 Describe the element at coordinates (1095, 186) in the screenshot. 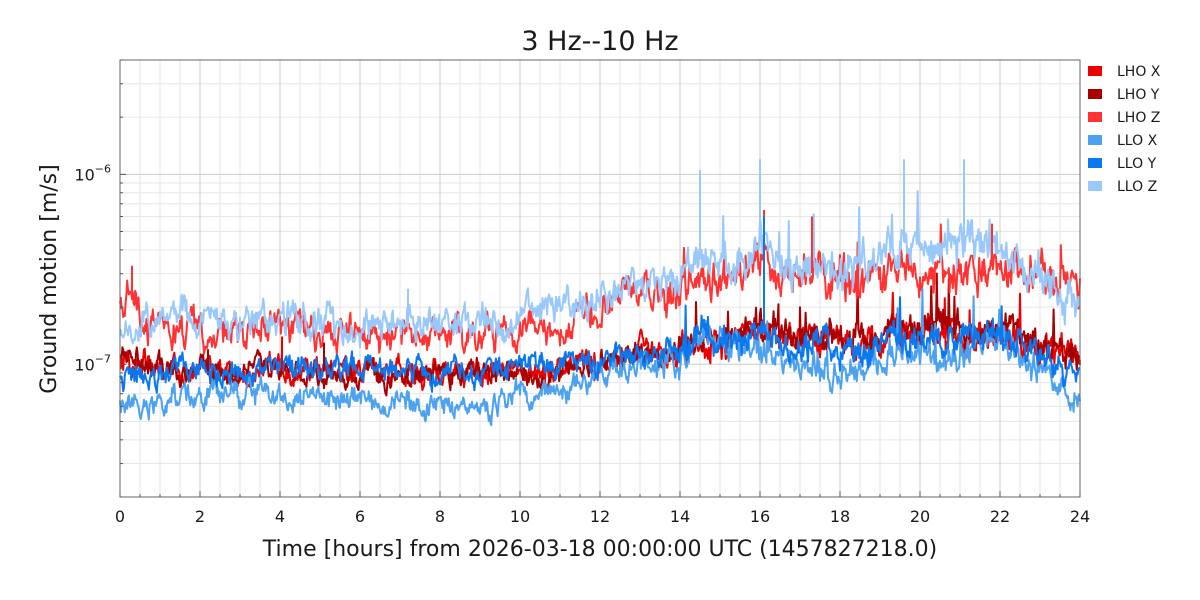

I see `legend-swatch-llo-z` at that location.